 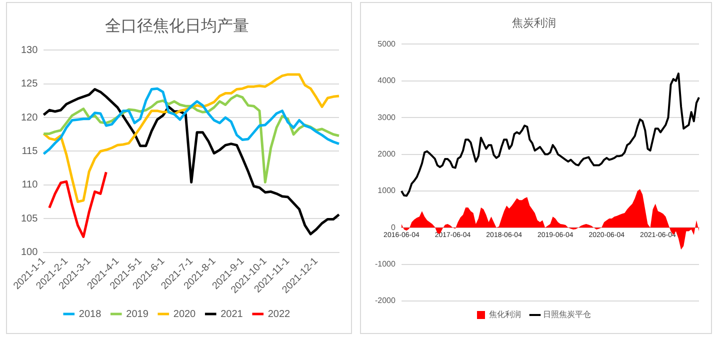 I want to click on y-tick-label: 4000, so click(x=387, y=81).